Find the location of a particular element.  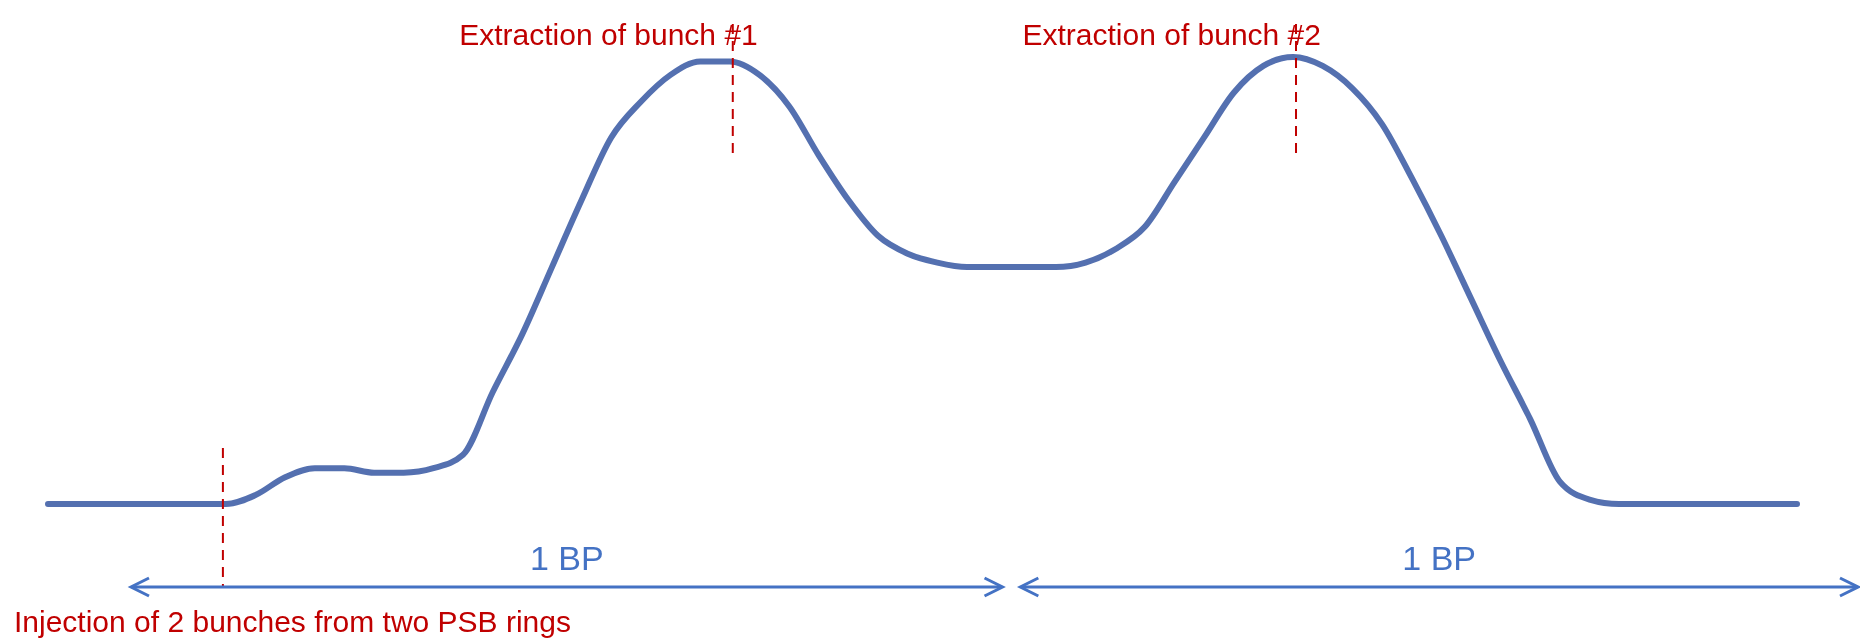

text: Extraction of bunch #2 is located at coordinates (1172, 34).